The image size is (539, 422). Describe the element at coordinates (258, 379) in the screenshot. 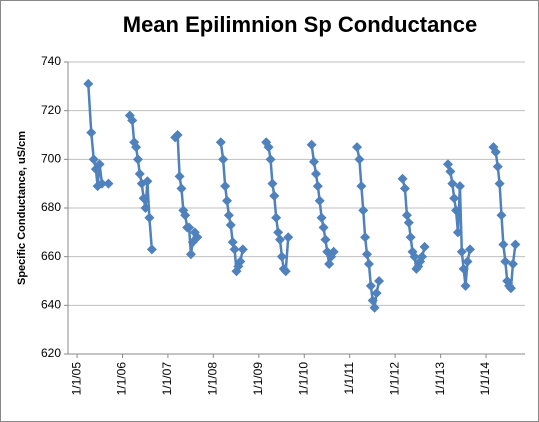

I see `x-tick-label: 1/1/09` at that location.